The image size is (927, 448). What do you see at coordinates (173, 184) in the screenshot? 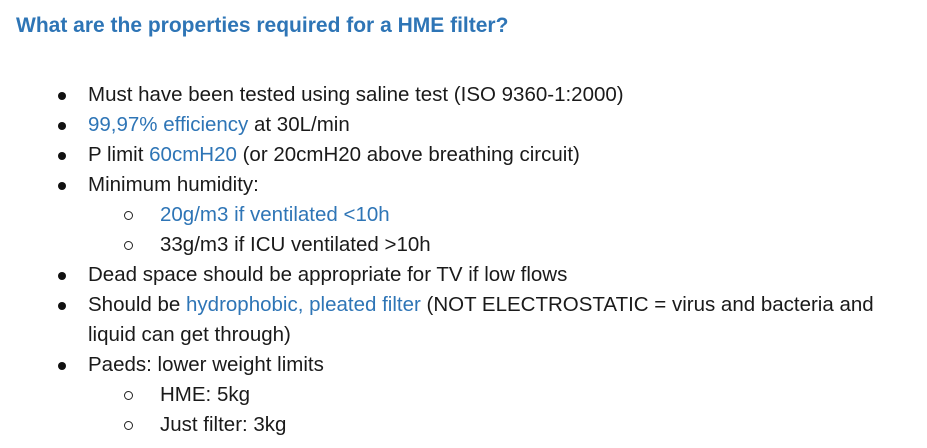
I see `item-text: Minimum humidity:` at bounding box center [173, 184].